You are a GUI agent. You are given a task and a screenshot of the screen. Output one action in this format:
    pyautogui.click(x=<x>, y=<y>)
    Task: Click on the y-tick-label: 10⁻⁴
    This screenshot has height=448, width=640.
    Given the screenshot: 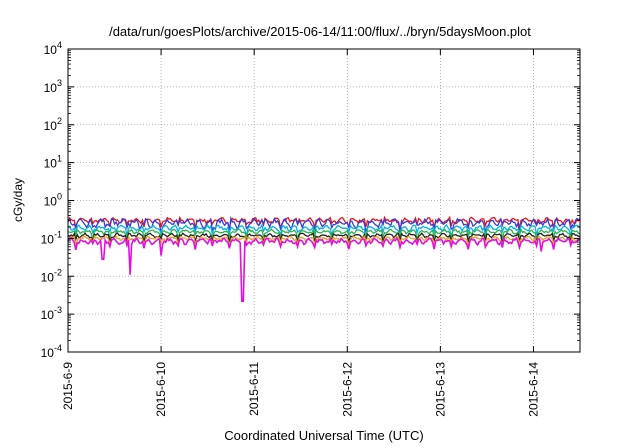 What is the action you would take?
    pyautogui.click(x=51, y=351)
    